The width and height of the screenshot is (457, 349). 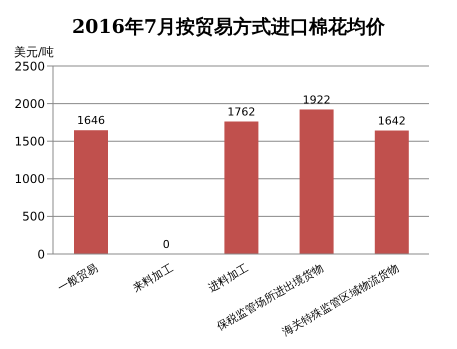 I want to click on data-label: 1646, so click(x=91, y=121).